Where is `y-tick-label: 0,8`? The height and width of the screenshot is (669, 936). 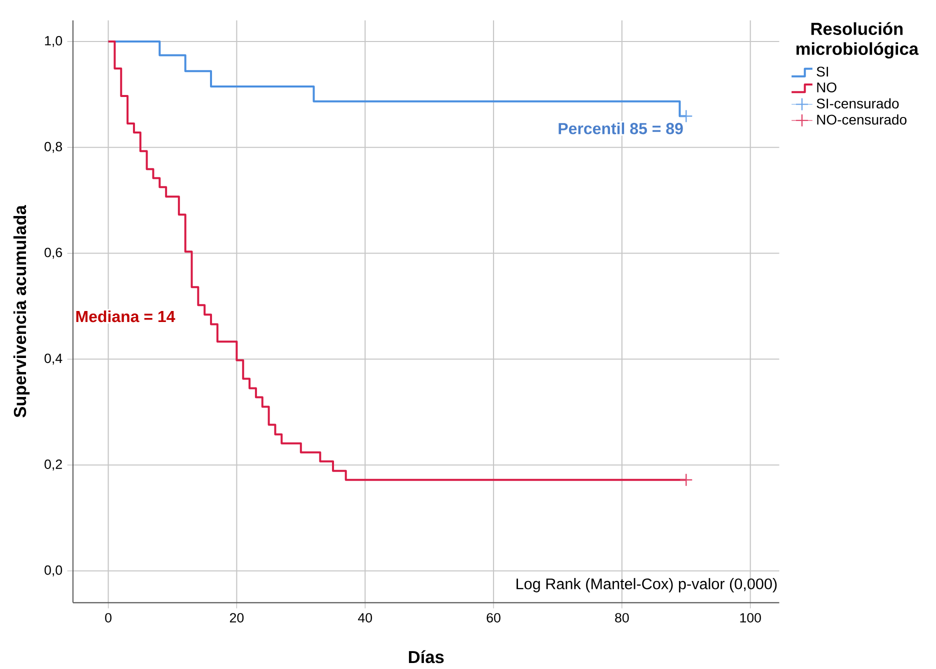
y-tick-label: 0,8 is located at coordinates (53, 148).